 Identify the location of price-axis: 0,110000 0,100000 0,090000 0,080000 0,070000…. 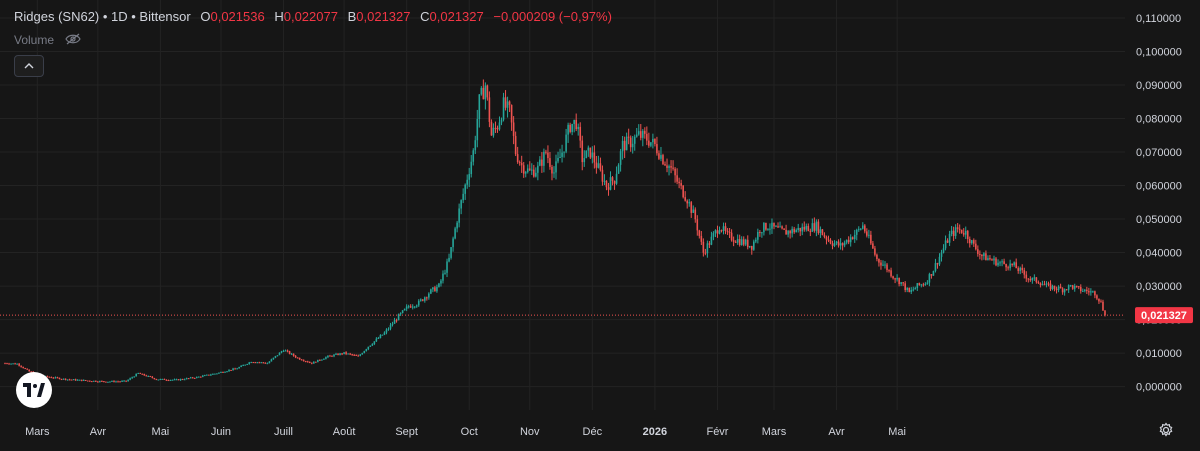
(1159, 203).